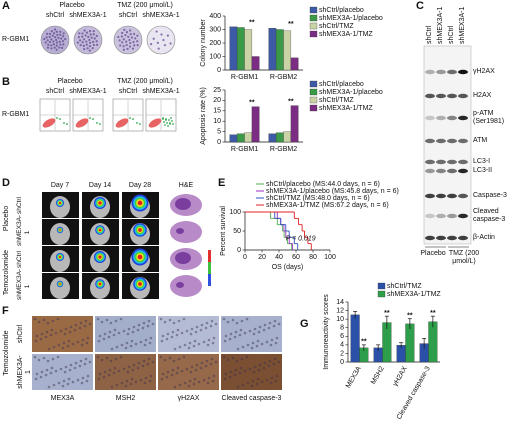  I want to click on y-tick-label: 300, so click(215, 29).